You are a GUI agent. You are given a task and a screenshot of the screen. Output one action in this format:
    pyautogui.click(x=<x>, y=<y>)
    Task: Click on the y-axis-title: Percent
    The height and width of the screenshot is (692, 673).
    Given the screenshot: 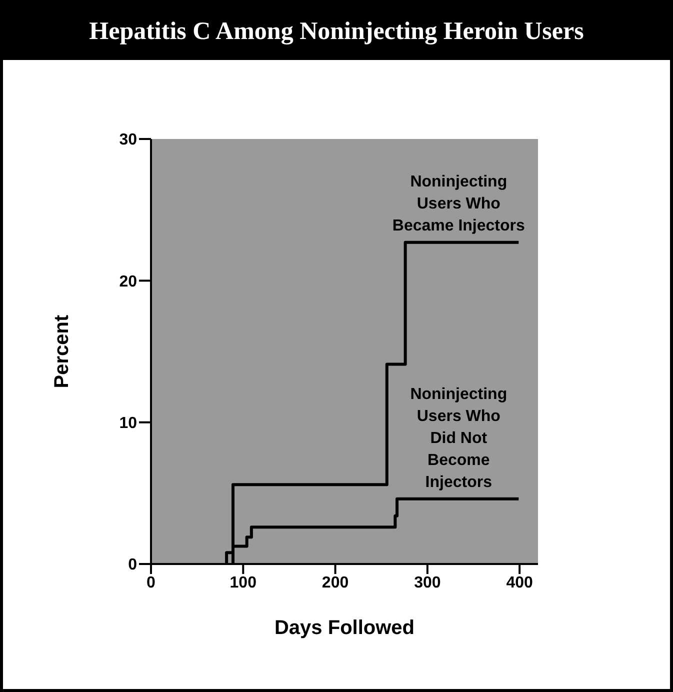 What is the action you would take?
    pyautogui.click(x=62, y=351)
    